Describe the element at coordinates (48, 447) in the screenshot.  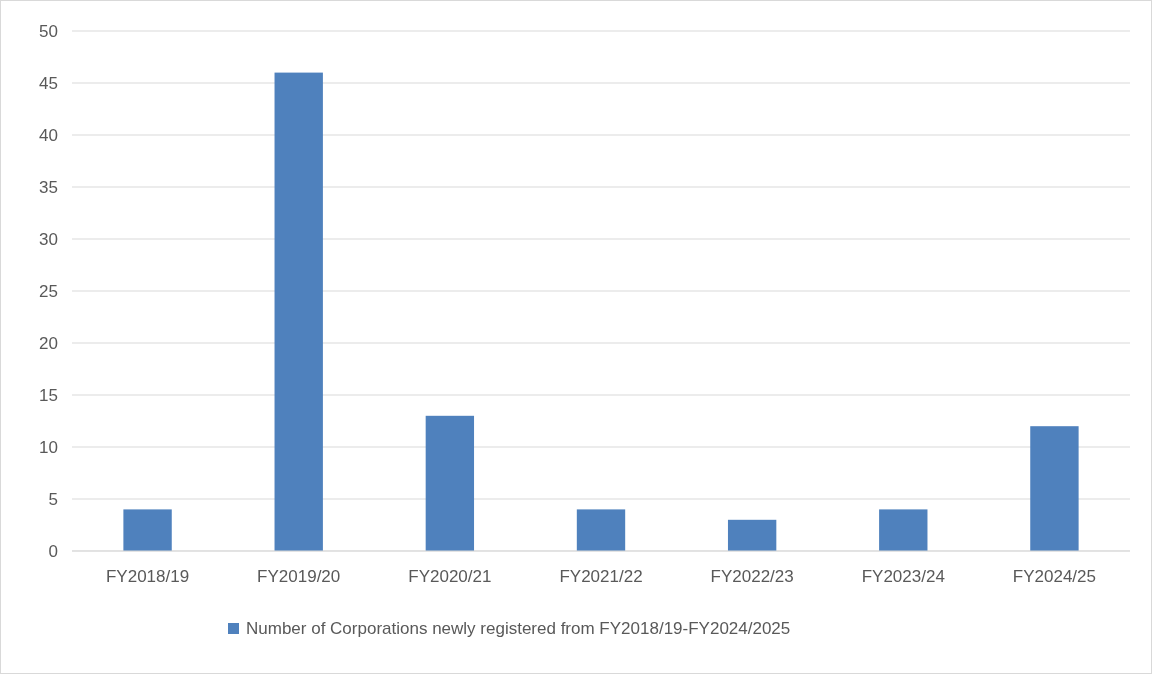
I see `y-tick-label: 10` at that location.